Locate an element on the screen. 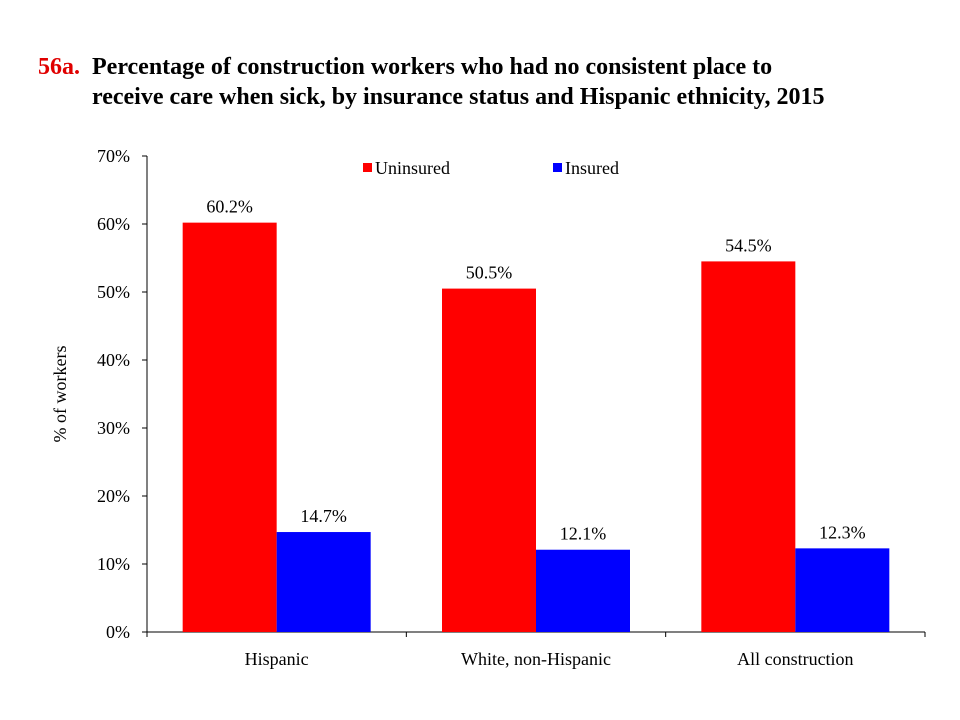  y-tick-label: 70% is located at coordinates (113, 156).